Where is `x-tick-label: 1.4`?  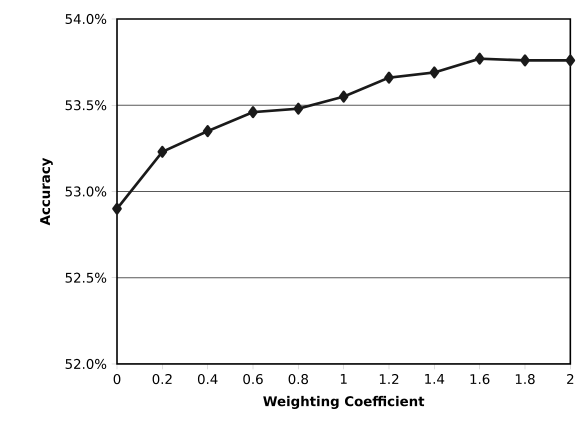
x-tick-label: 1.4 is located at coordinates (434, 379).